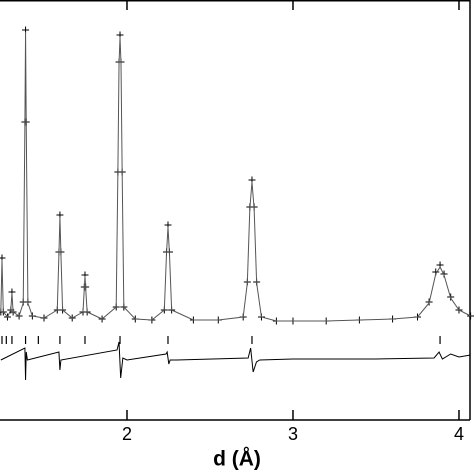  What do you see at coordinates (3, 258) in the screenshot?
I see `observed-point` at bounding box center [3, 258].